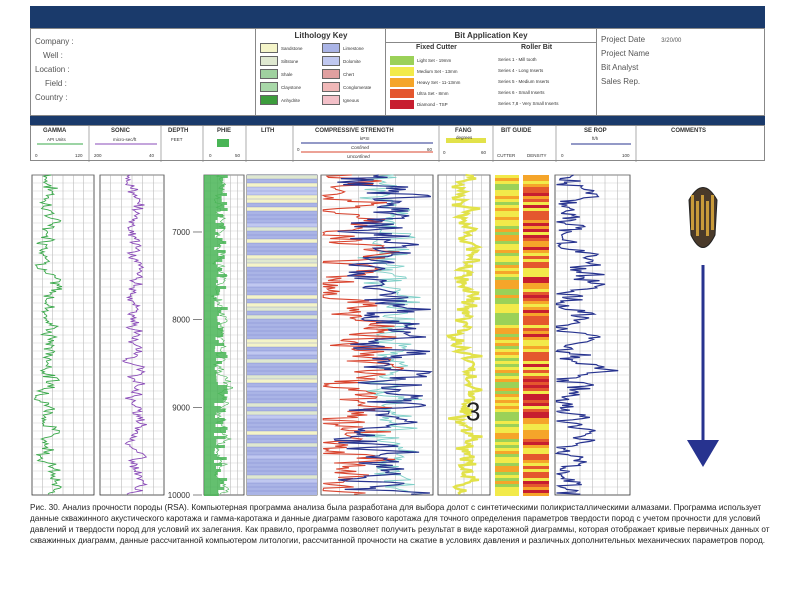 The width and height of the screenshot is (800, 600). Describe the element at coordinates (562, 155) in the screenshot. I see `se-rop-min: 0` at that location.